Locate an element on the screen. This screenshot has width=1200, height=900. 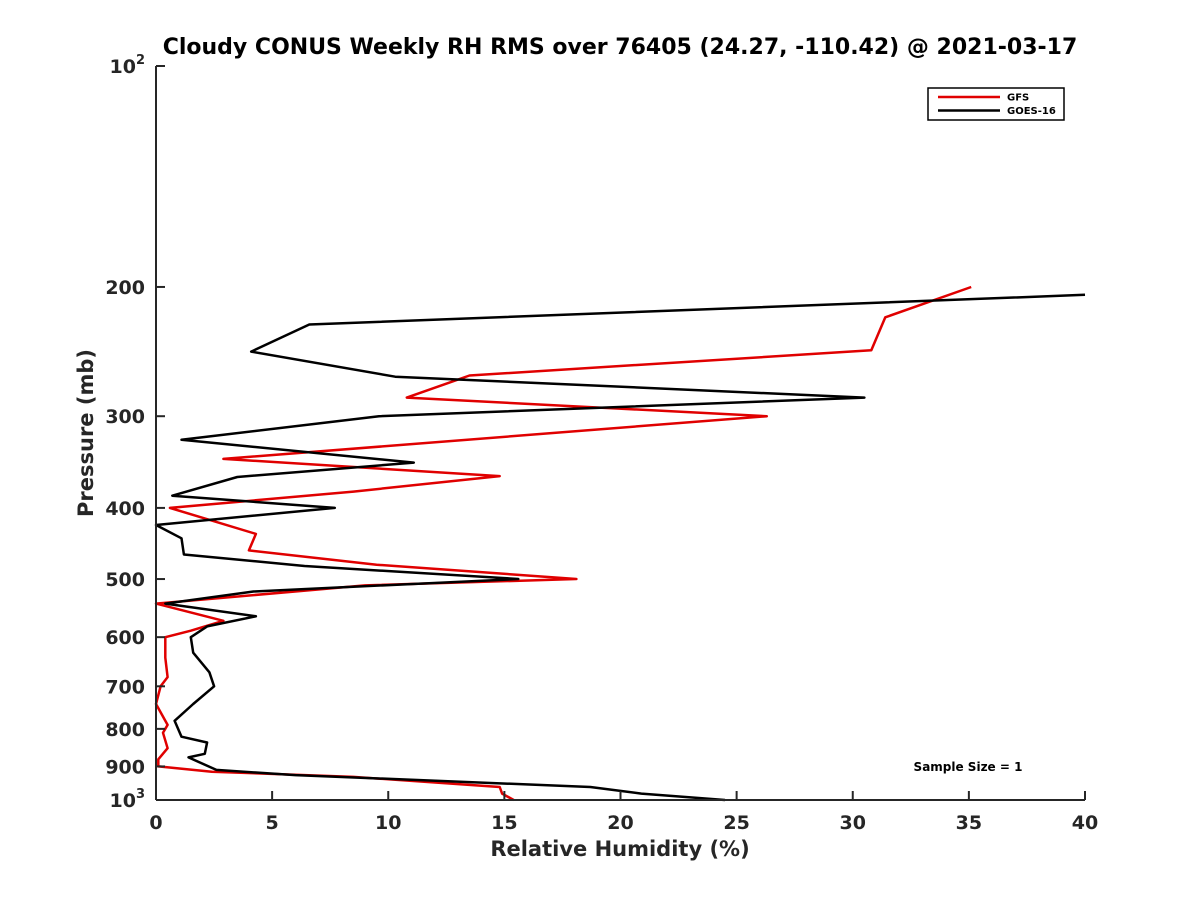
x-tick-label: 20 is located at coordinates (620, 823).